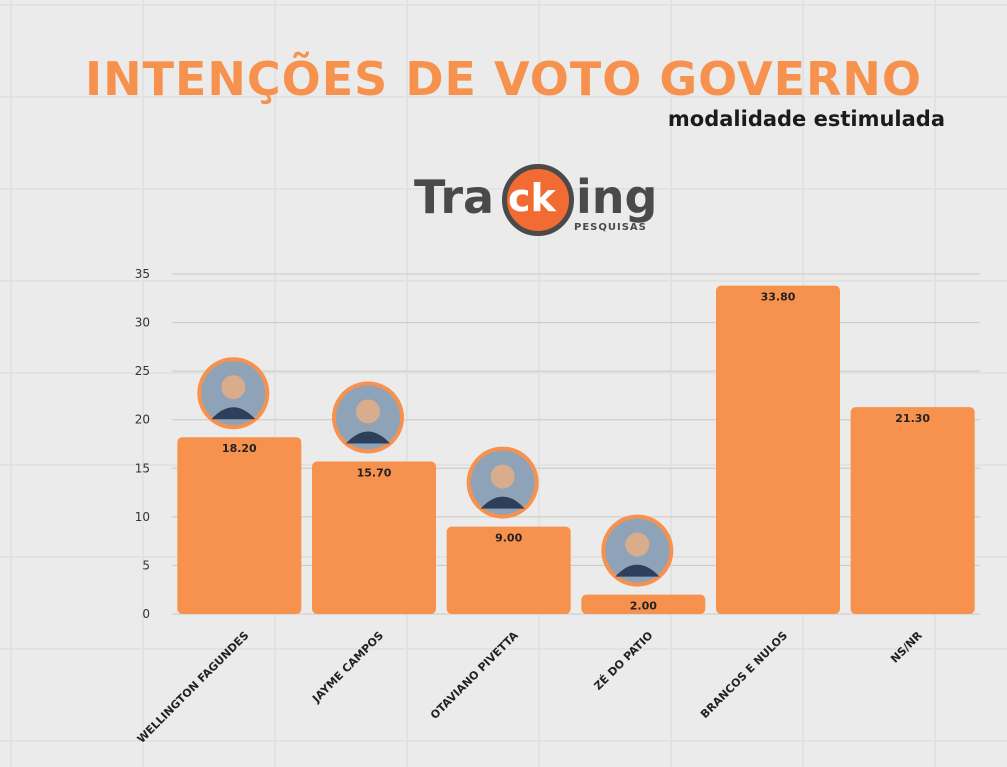  I want to click on y-tick-label: 0, so click(146, 614).